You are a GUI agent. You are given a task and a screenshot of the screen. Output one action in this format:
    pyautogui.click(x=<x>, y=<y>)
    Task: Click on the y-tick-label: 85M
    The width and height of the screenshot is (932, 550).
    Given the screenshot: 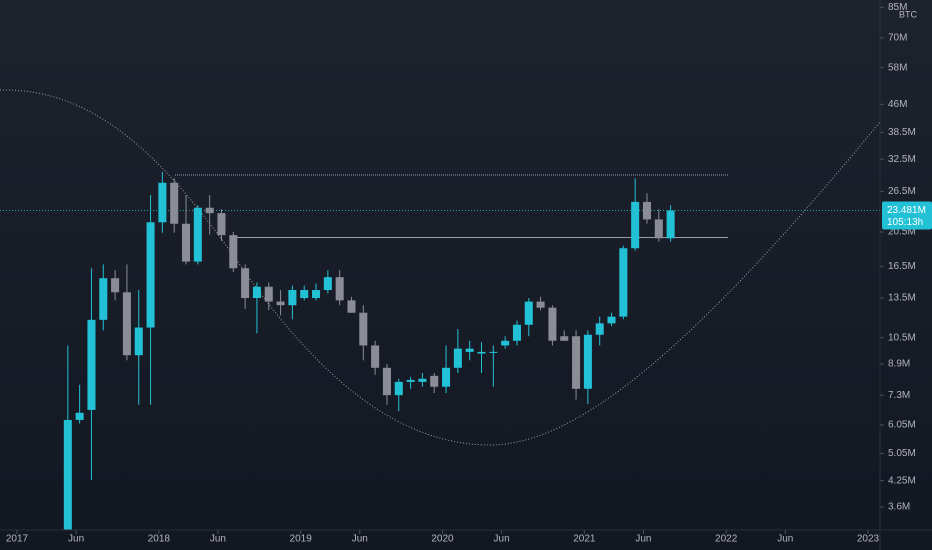 What is the action you would take?
    pyautogui.click(x=897, y=7)
    